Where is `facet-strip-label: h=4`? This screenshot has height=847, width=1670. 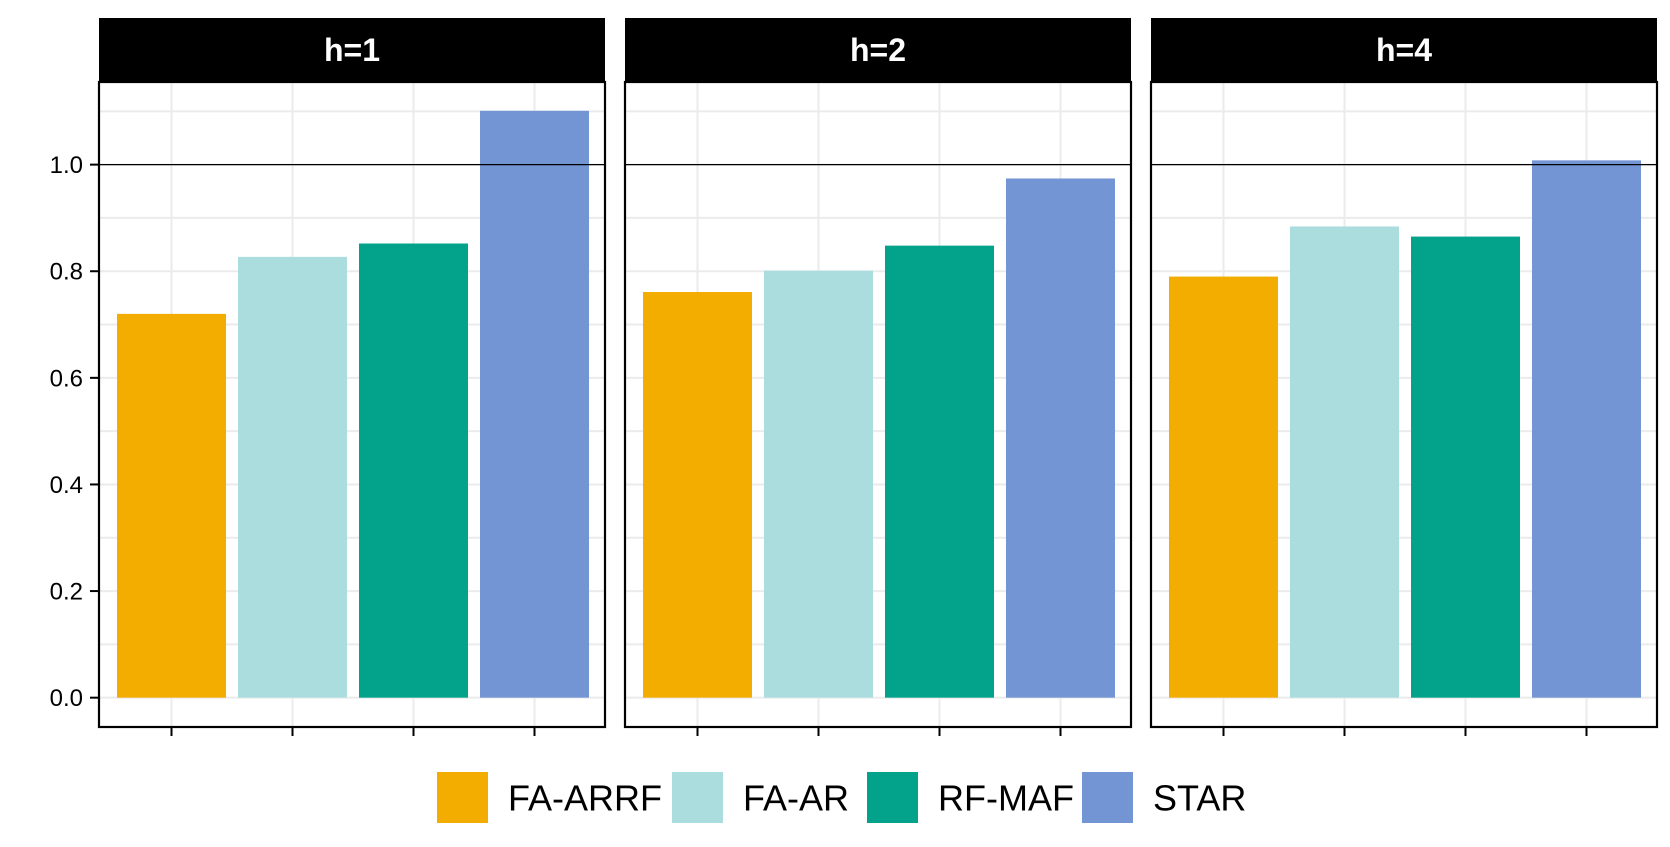
facet-strip-label: h=4 is located at coordinates (1404, 50).